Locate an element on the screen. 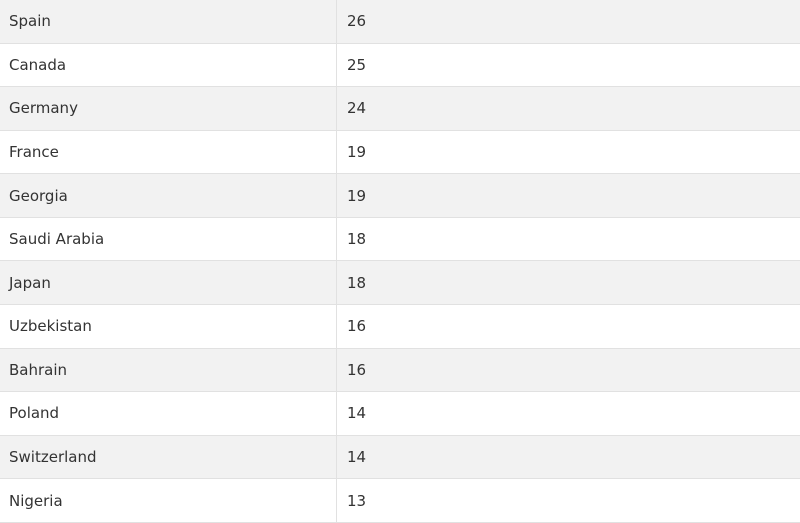  country-cell: Switzerland is located at coordinates (168, 457).